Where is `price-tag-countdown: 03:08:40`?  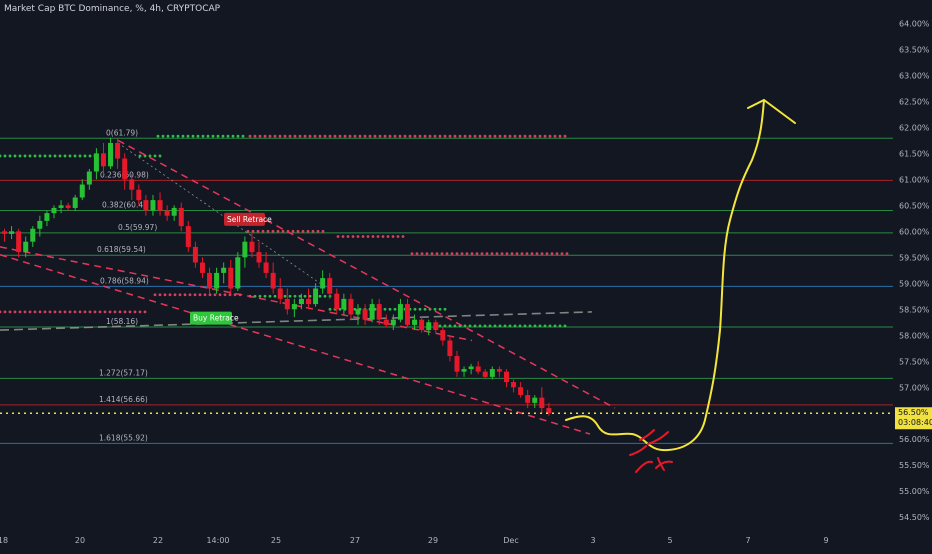 price-tag-countdown: 03:08:40 is located at coordinates (915, 422).